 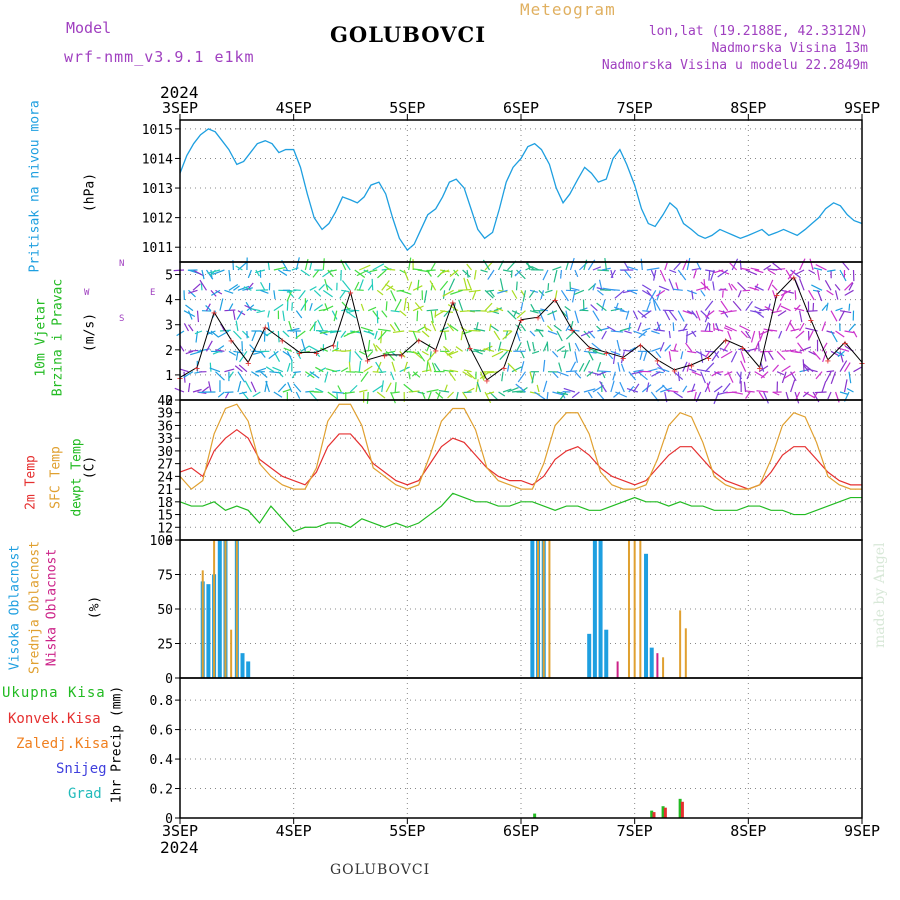 I want to click on y-tick-label: 18, so click(x=165, y=503).